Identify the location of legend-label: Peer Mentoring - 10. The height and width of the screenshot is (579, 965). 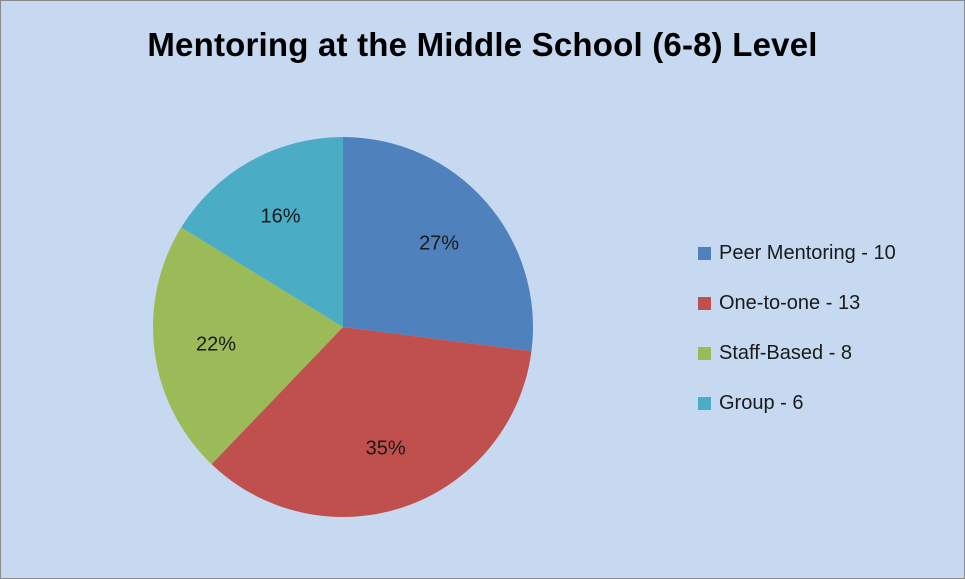
(807, 252).